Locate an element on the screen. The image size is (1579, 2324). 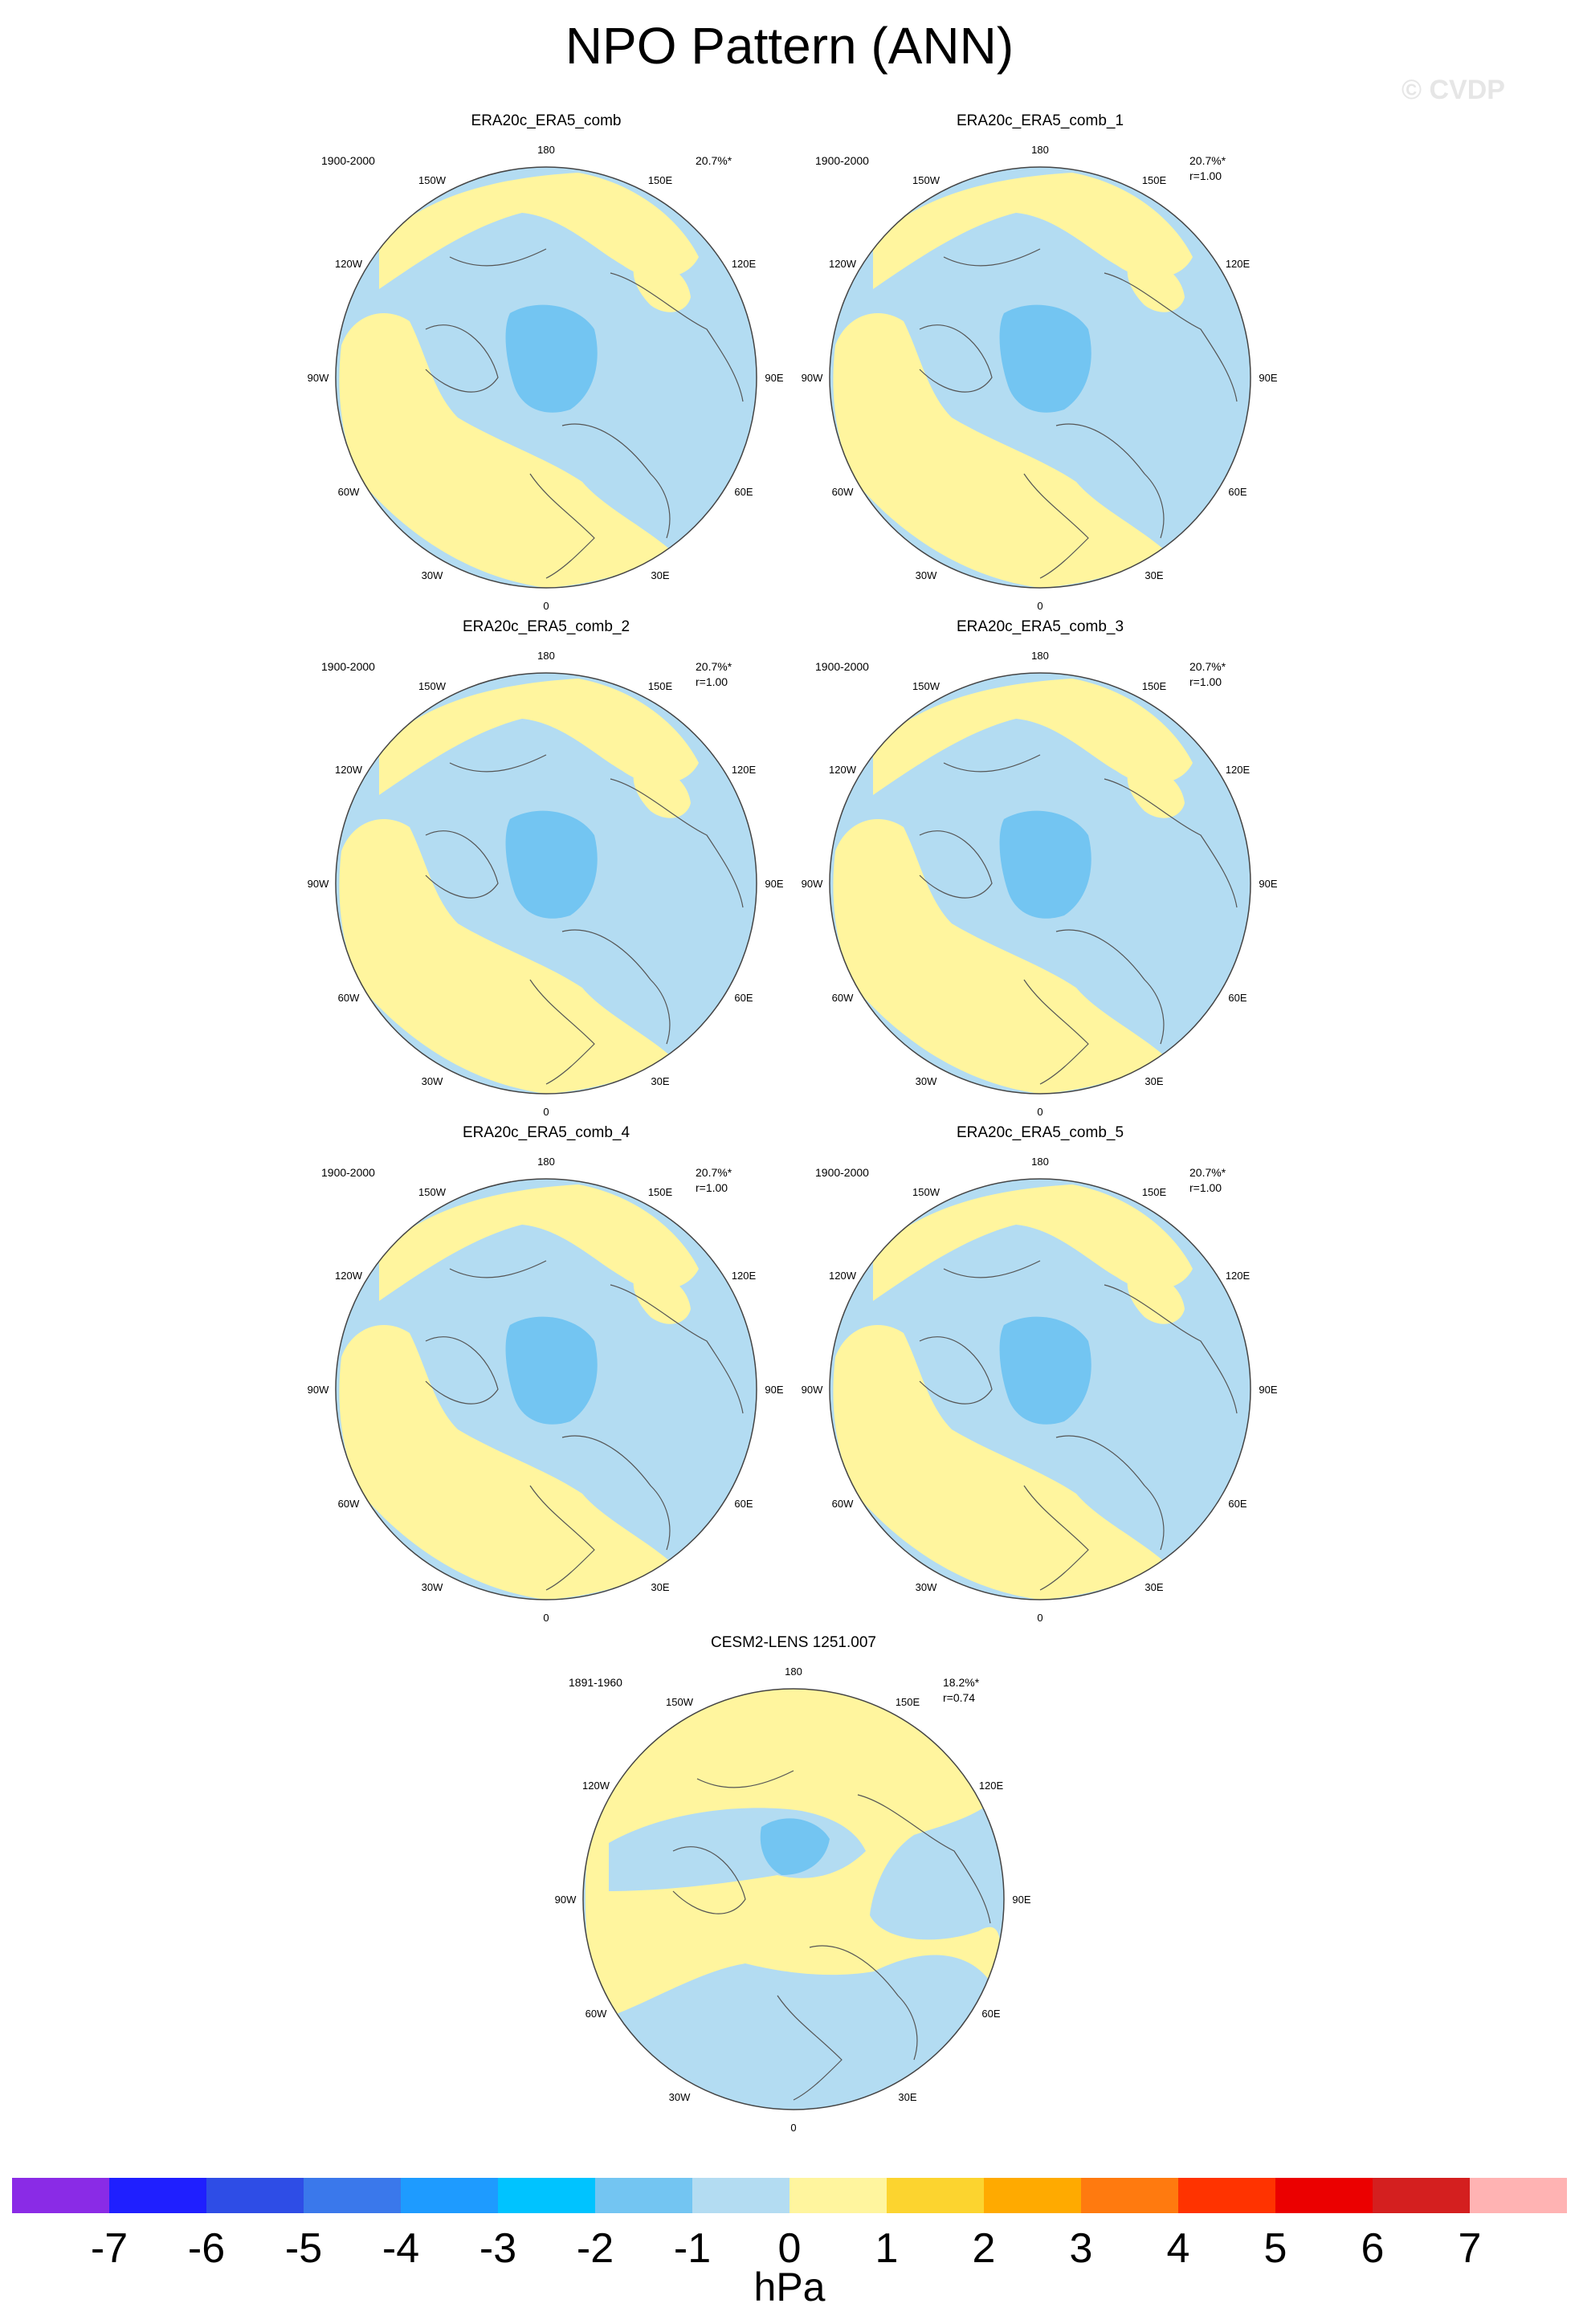
colorbar-tick-label: 0 is located at coordinates (789, 2249).